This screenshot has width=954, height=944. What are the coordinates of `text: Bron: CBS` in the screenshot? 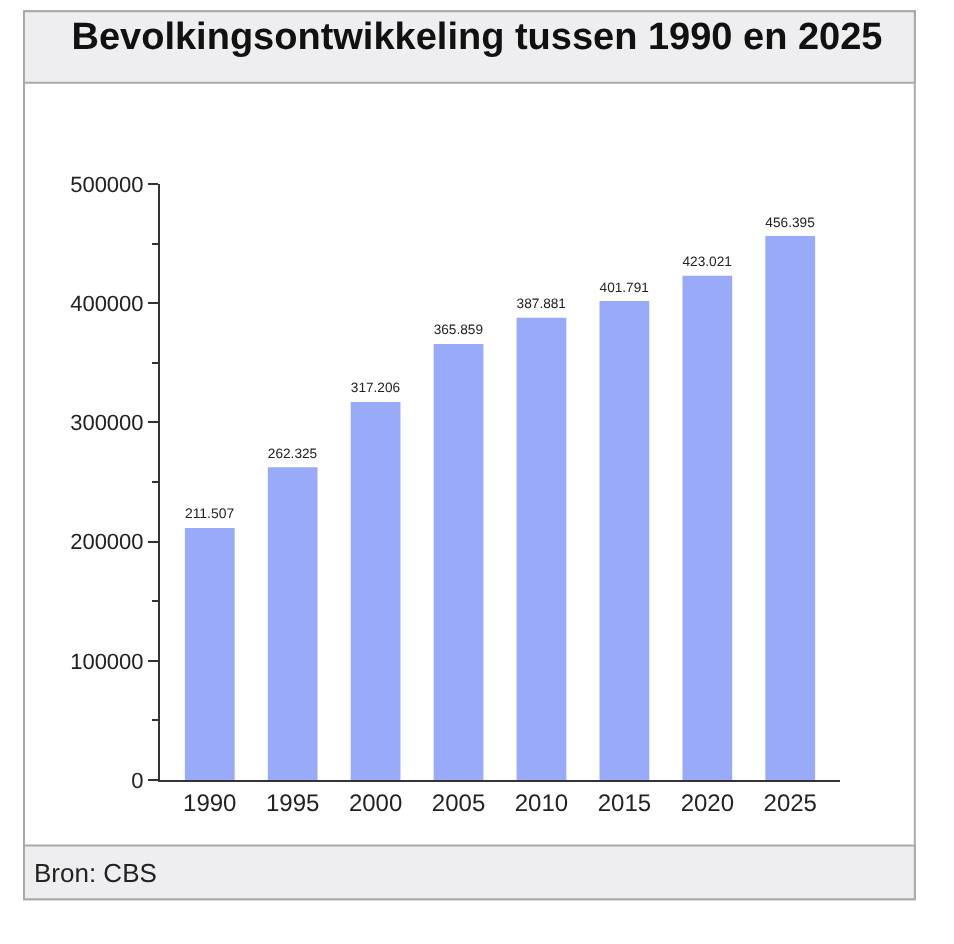 It's located at (96, 873).